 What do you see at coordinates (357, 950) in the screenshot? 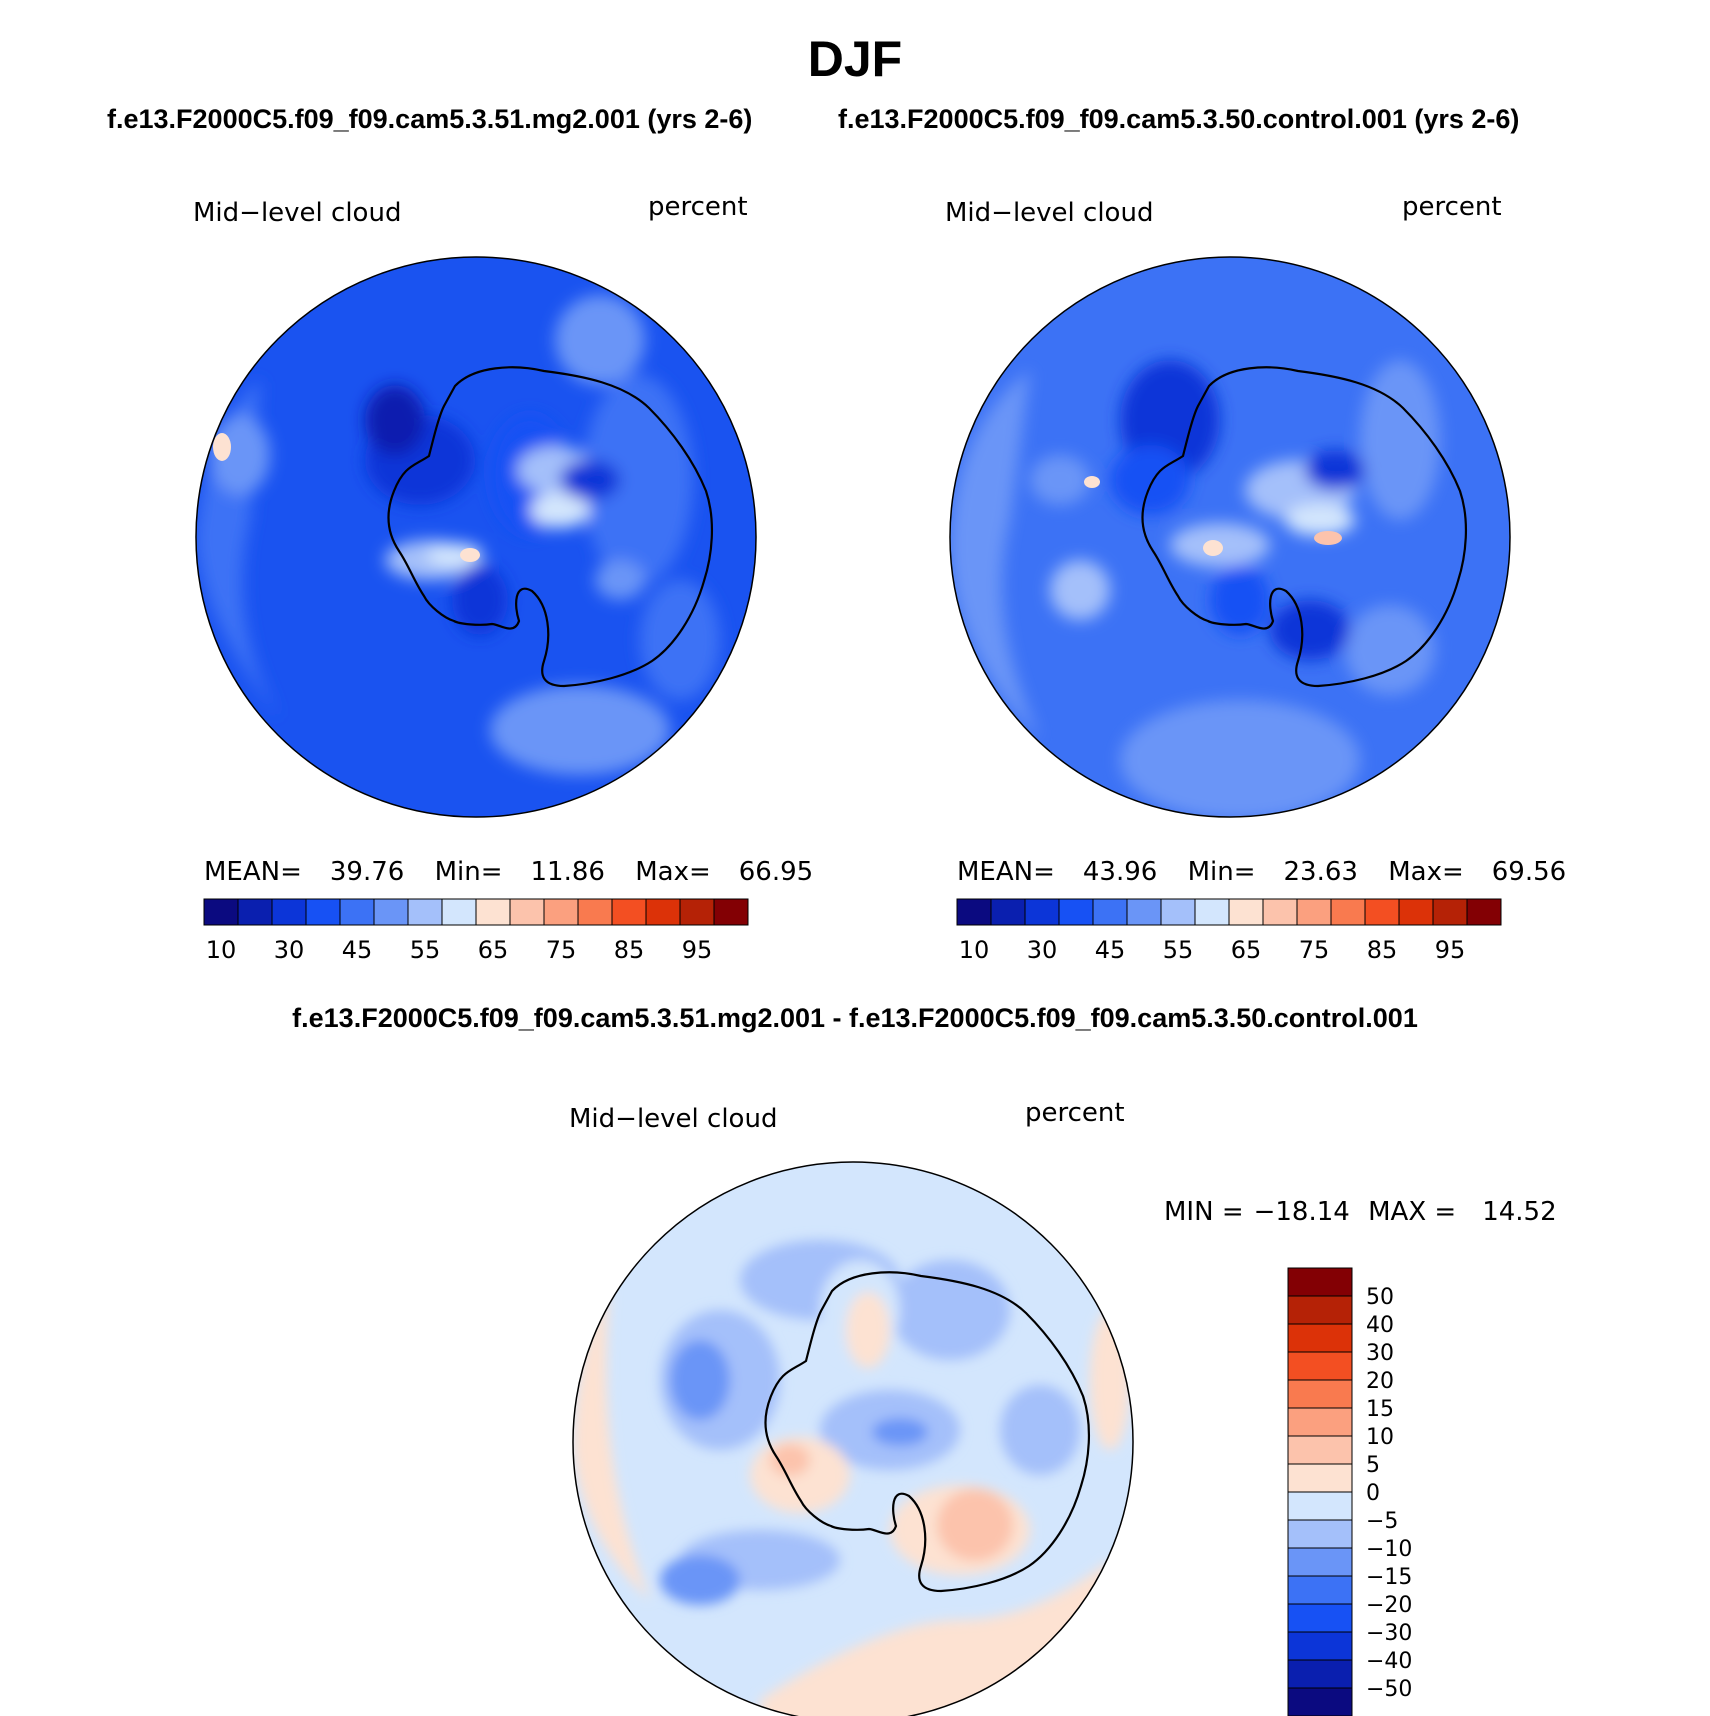
I see `colorbar-panel-1-tick-label: 45` at bounding box center [357, 950].